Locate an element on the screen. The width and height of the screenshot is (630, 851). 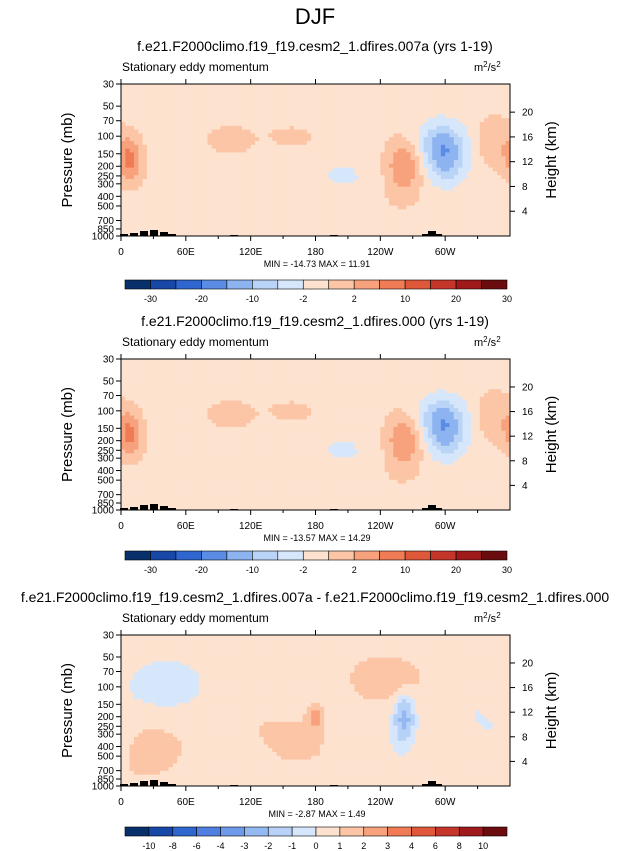
colorbar: -30 -20 -10 -2 2 10 20 30 is located at coordinates (318, 291).